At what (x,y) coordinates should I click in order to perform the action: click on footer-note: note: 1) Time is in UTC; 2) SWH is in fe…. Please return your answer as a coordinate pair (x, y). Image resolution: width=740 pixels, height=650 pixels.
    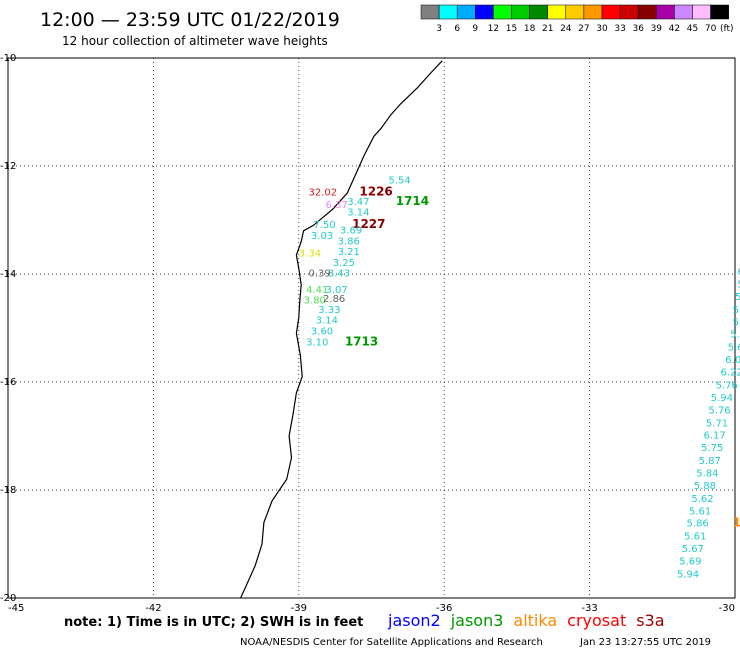
    Looking at the image, I should click on (213, 622).